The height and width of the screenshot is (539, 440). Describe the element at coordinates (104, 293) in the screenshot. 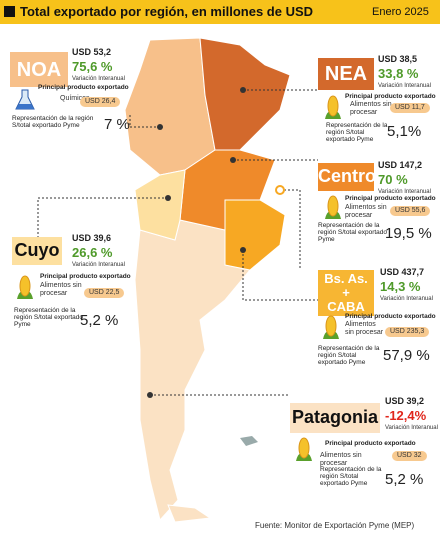

I see `product-value: USD 22,5` at that location.